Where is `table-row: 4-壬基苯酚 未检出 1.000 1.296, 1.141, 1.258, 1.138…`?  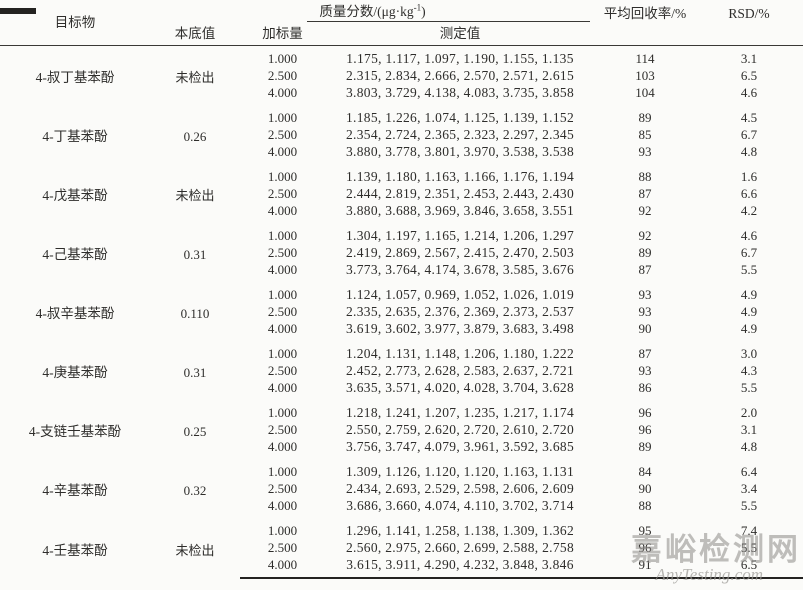
table-row: 4-壬基苯酚 未检出 1.000 1.296, 1.141, 1.258, 1.138… is located at coordinates (401, 538).